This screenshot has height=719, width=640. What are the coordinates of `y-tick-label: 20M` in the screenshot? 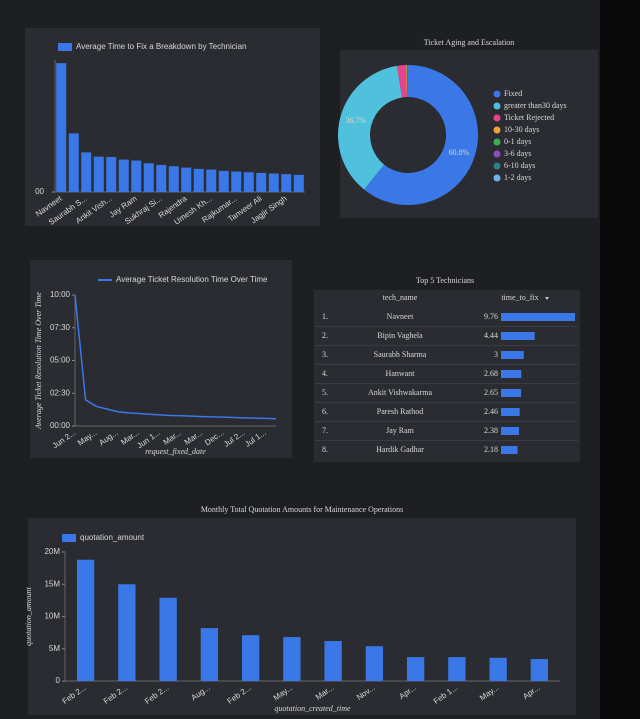 It's located at (52, 551).